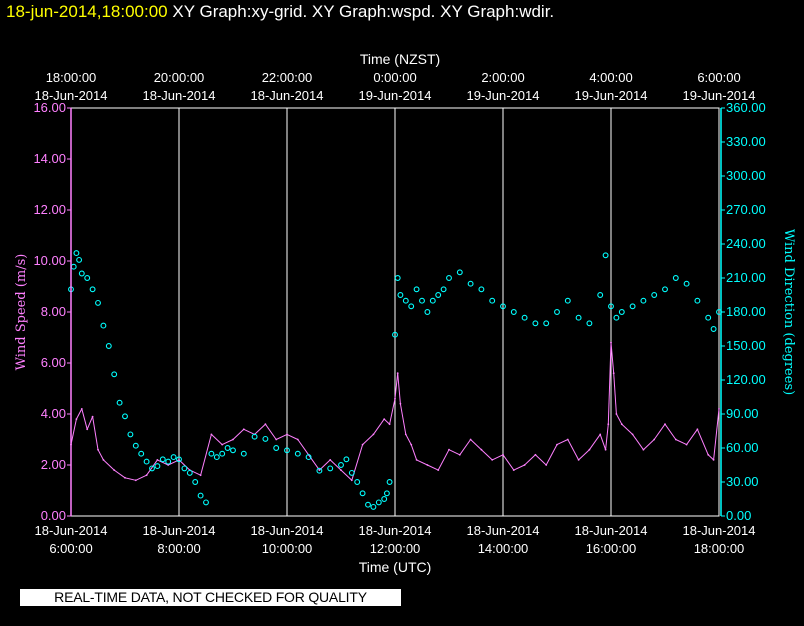 Image resolution: width=804 pixels, height=626 pixels. Describe the element at coordinates (742, 481) in the screenshot. I see `y-right-tick-label: 30.00` at that location.